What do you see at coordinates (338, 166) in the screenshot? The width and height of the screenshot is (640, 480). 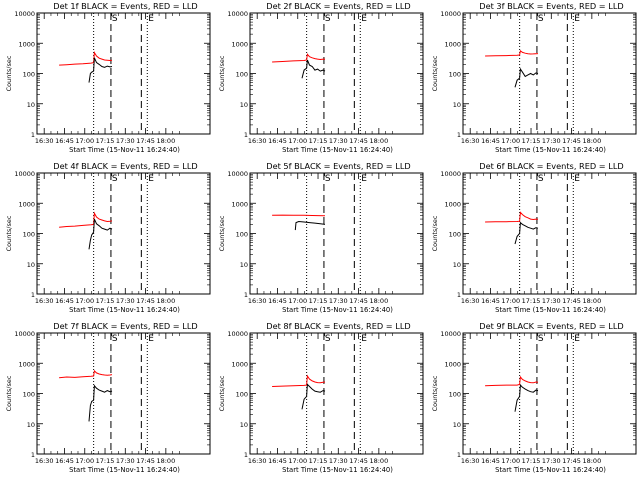 I see `chart-title: Det 5f BLACK = Events, RED = LLD` at bounding box center [338, 166].